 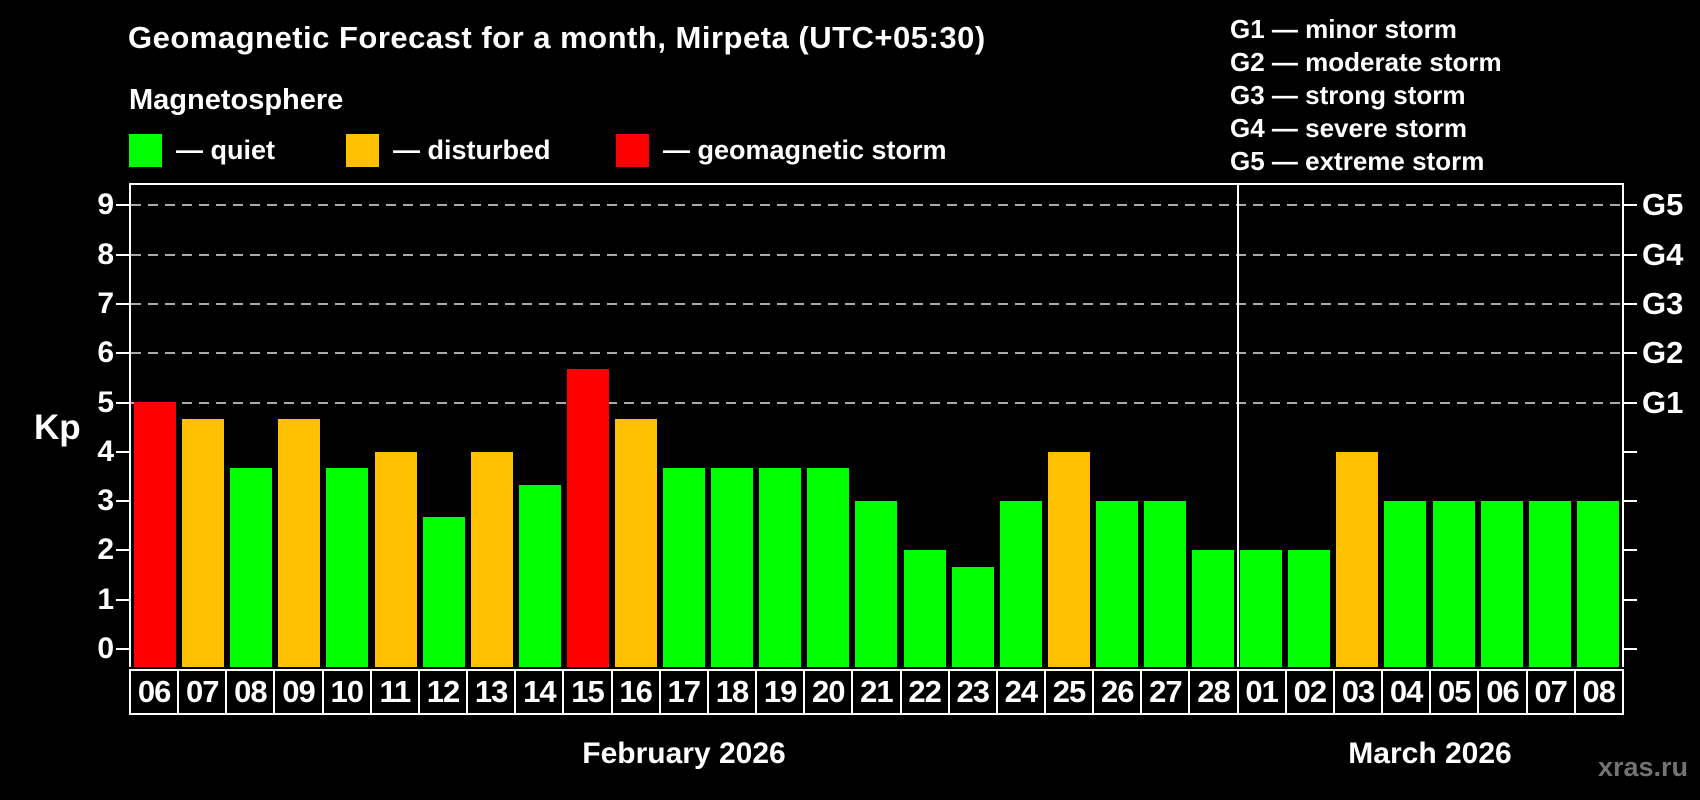 I want to click on day-label-cell: 18, so click(x=732, y=692).